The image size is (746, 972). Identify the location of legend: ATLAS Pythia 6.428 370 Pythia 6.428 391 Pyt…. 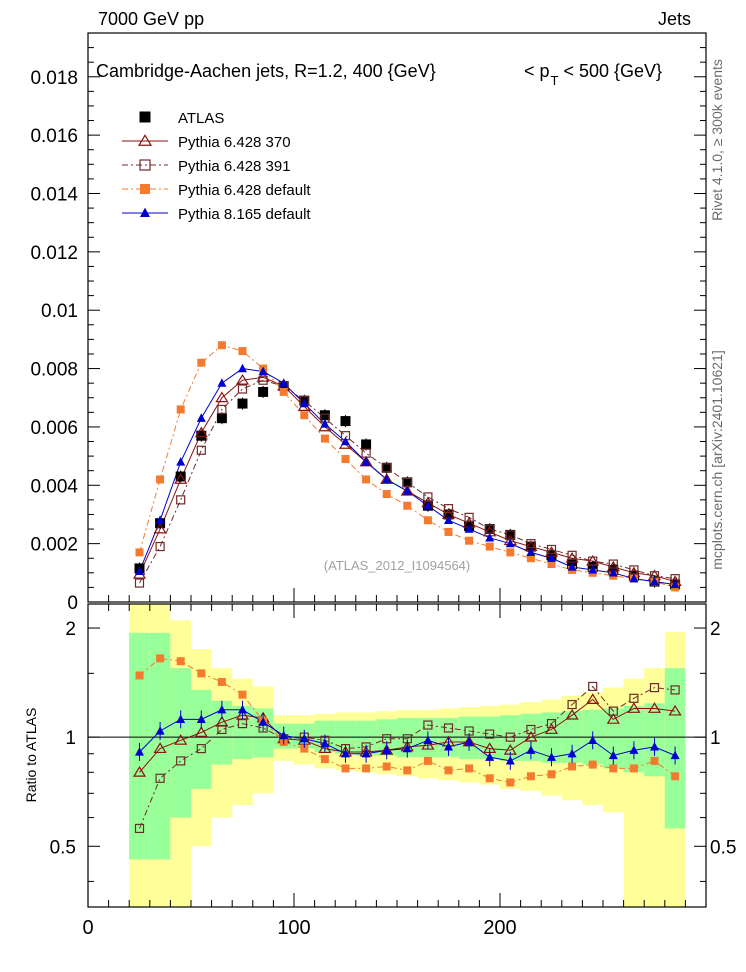
(216, 166).